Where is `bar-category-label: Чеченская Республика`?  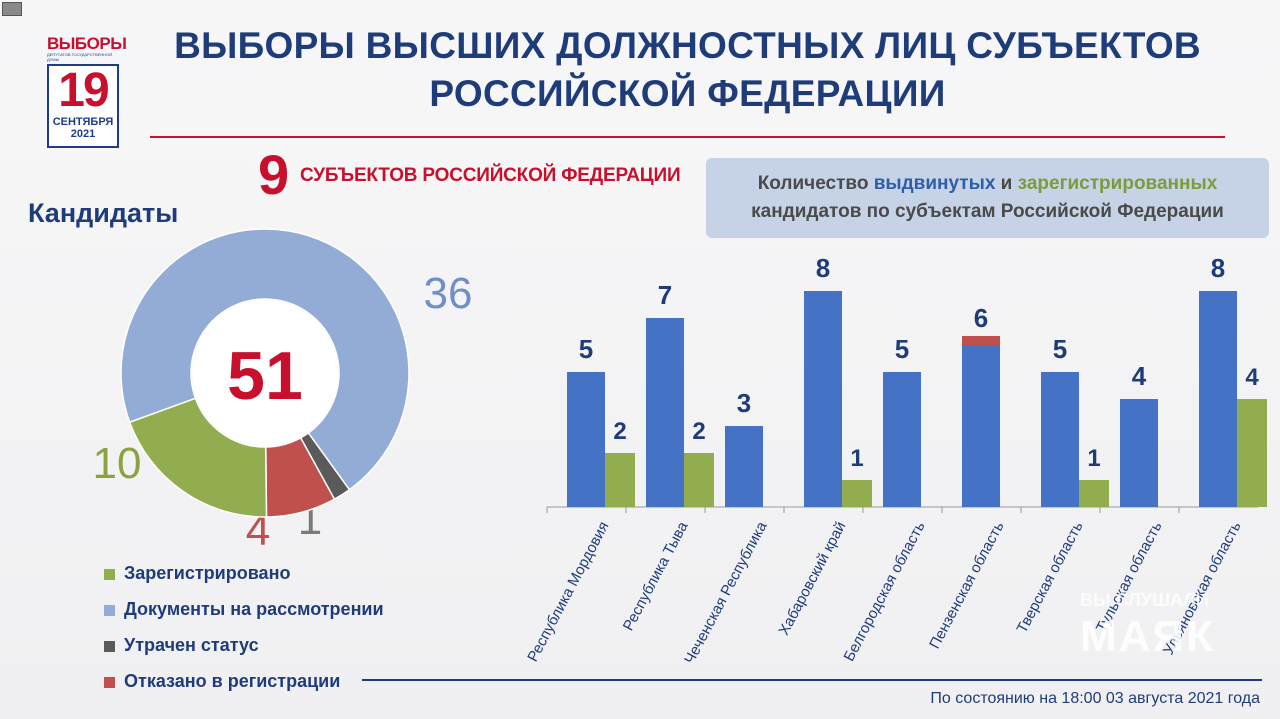 bar-category-label: Чеченская Республика is located at coordinates (726, 592).